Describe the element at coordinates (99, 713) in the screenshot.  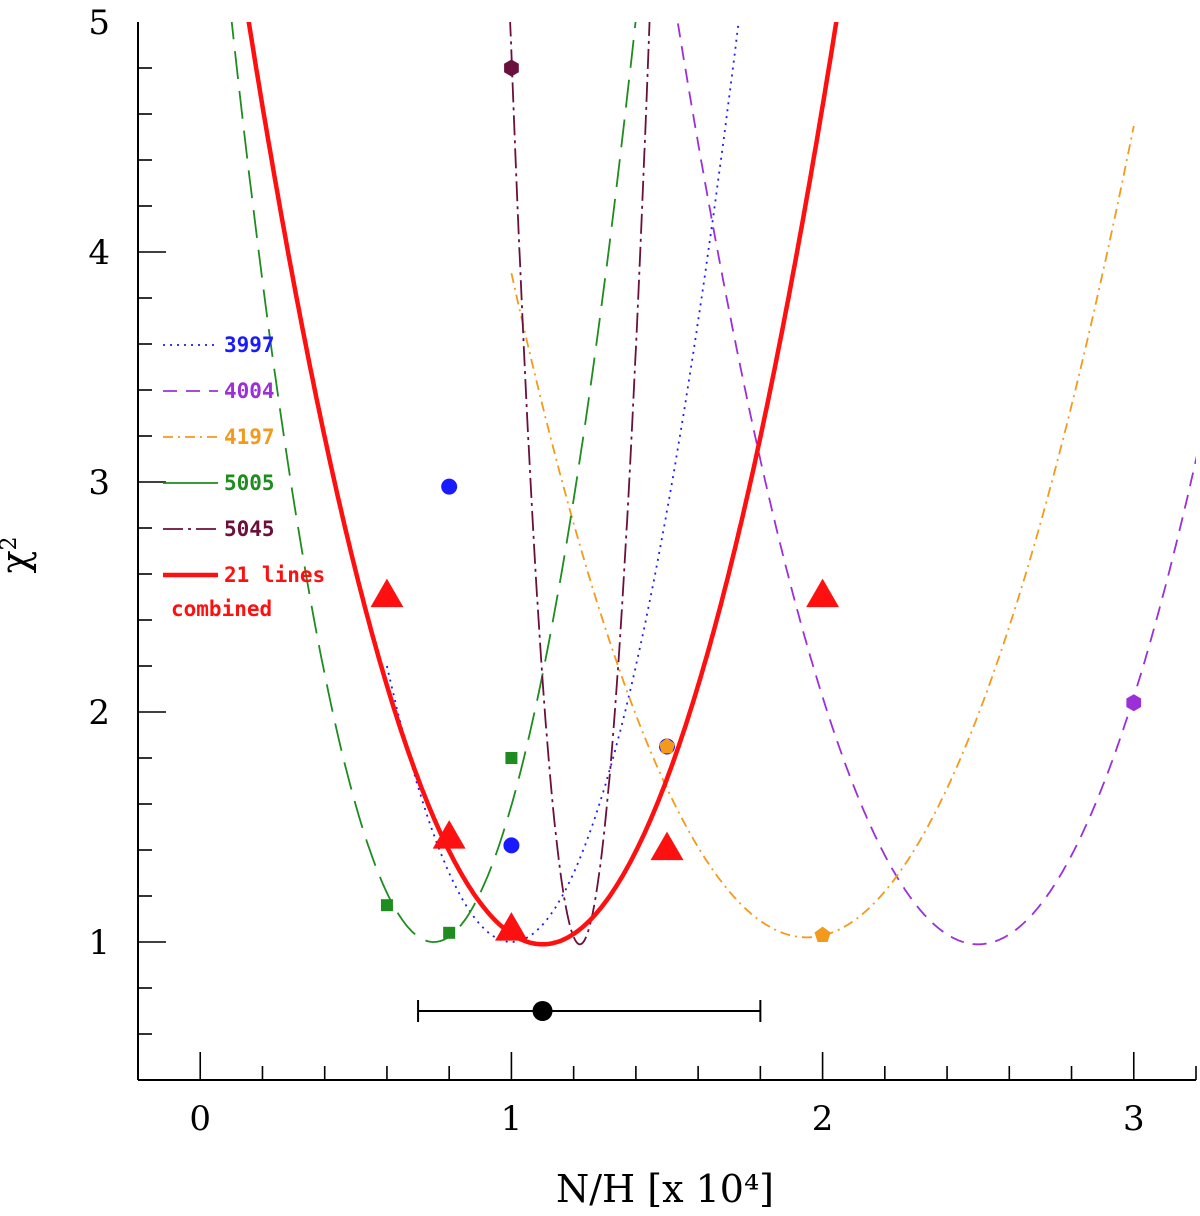
I see `y-tick-label: 2` at that location.